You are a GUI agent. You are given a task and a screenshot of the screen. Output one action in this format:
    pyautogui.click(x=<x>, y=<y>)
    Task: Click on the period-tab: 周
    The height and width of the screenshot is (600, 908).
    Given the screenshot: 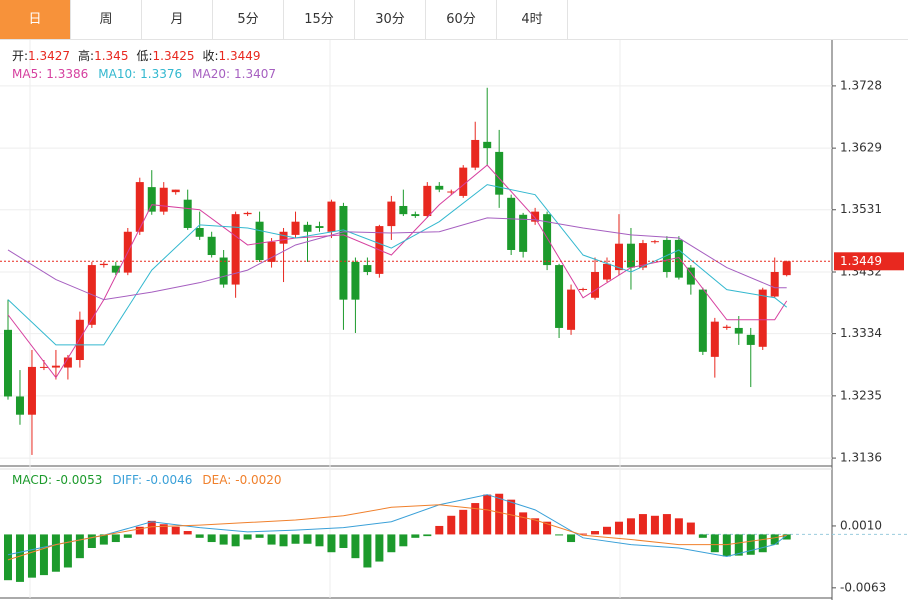 What is the action you would take?
    pyautogui.click(x=106, y=19)
    